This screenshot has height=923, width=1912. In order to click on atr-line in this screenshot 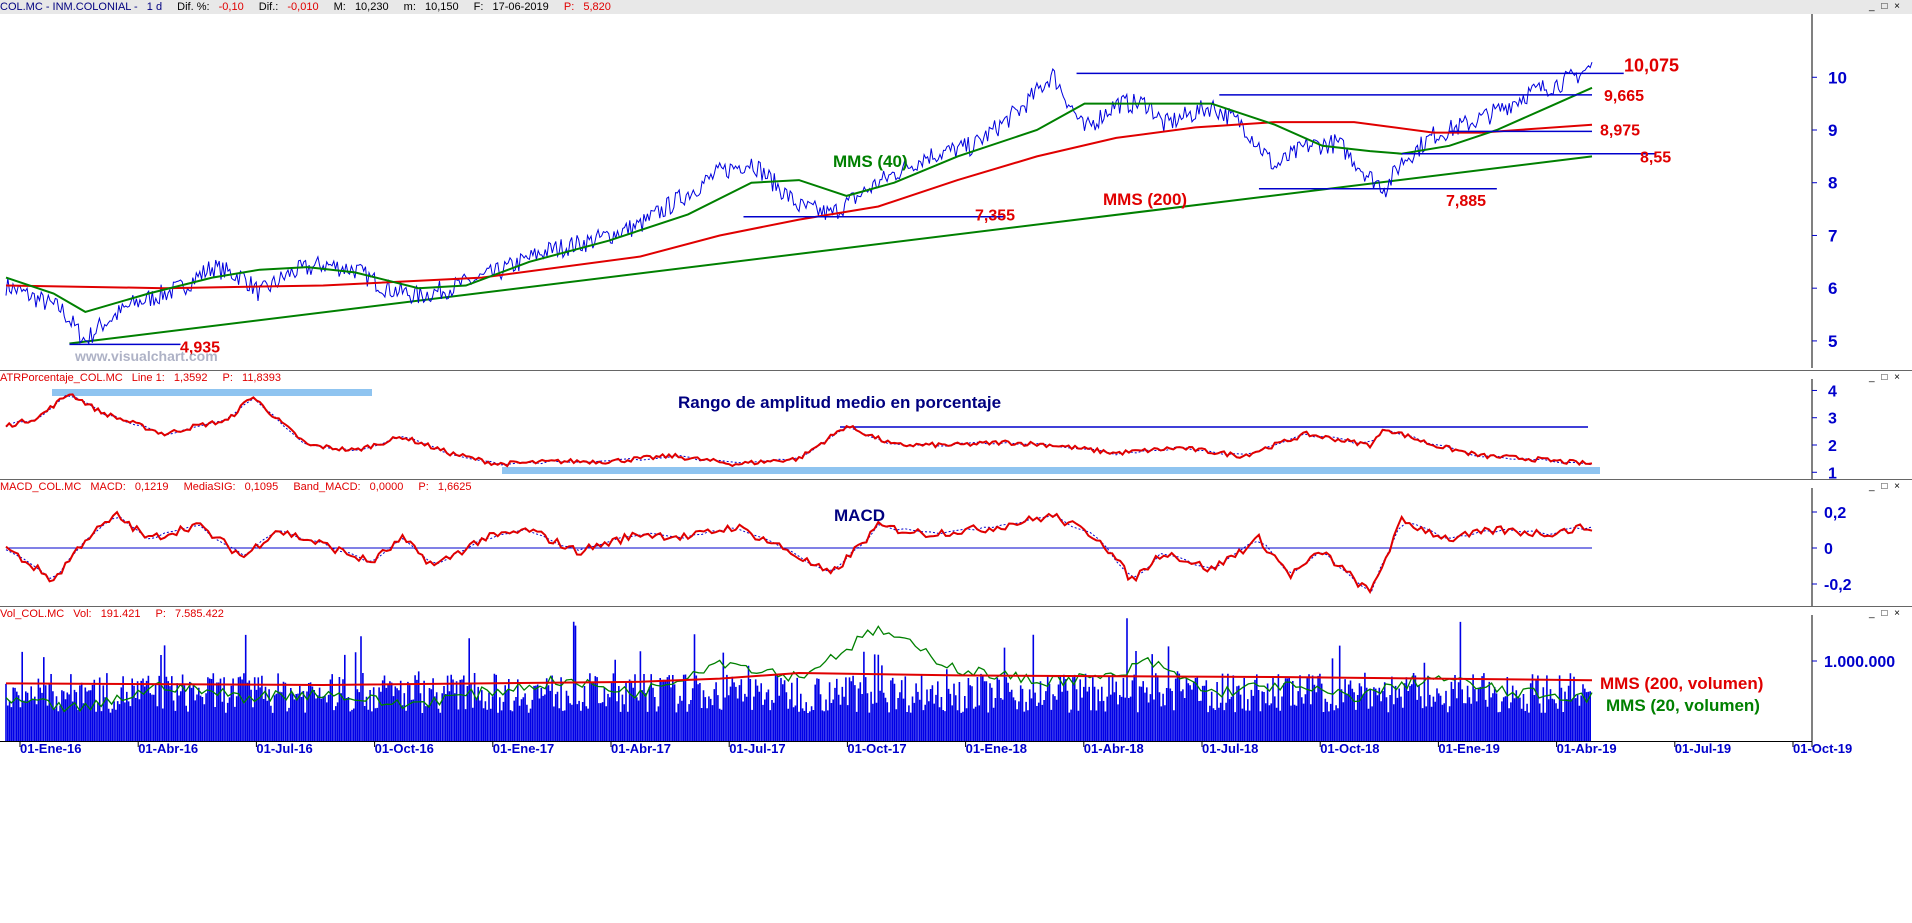, I will do `click(799, 430)`.